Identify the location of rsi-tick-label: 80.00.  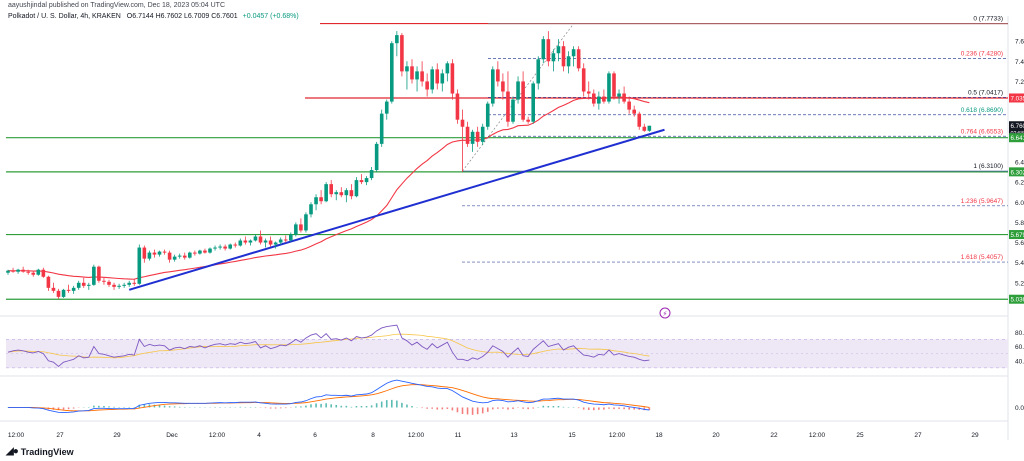
(1019, 333).